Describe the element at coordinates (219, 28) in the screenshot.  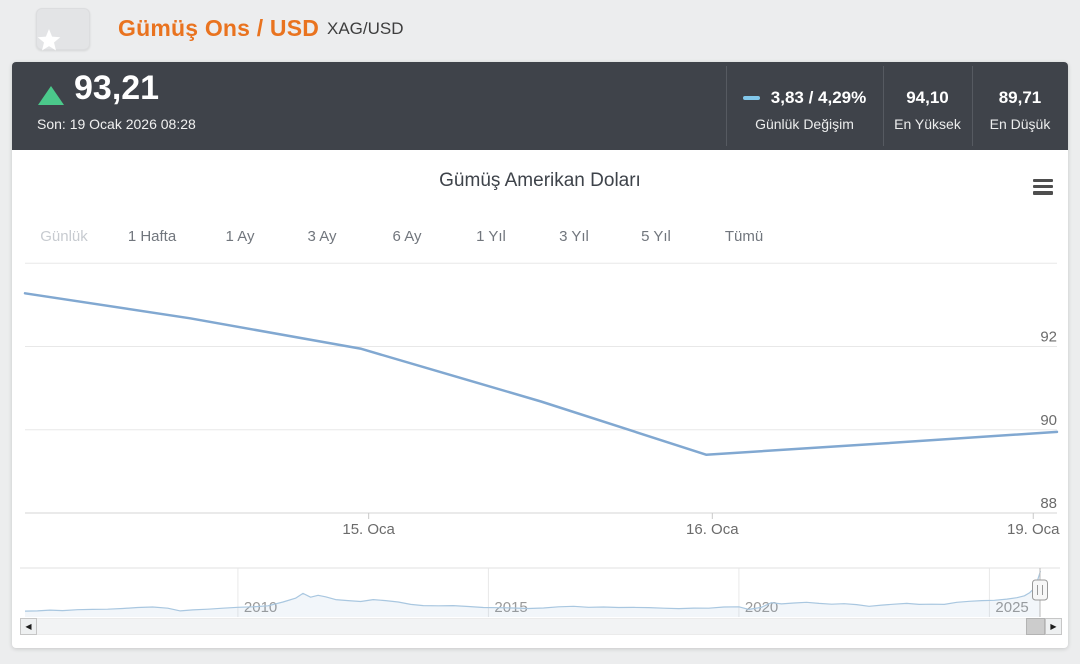
I see `instrument-title: Gümüş Ons / USD` at that location.